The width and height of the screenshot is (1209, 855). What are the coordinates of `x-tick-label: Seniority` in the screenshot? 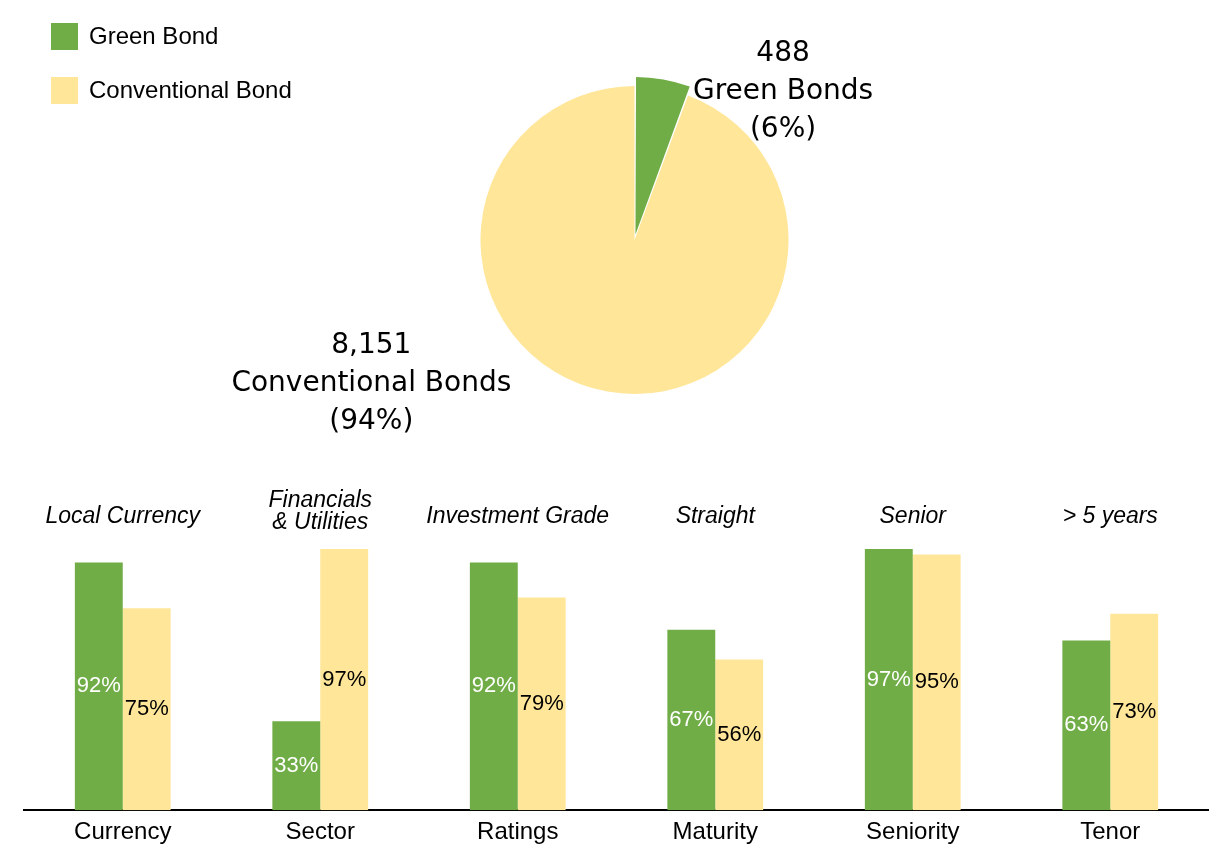 It's located at (913, 831).